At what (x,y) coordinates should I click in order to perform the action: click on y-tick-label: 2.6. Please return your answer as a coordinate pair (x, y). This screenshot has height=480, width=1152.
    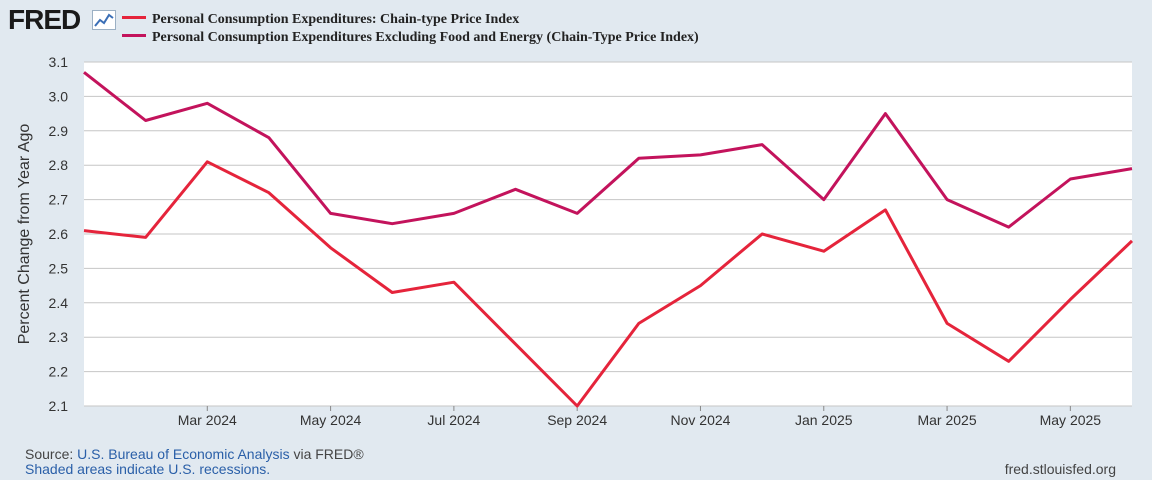
    Looking at the image, I should click on (59, 234).